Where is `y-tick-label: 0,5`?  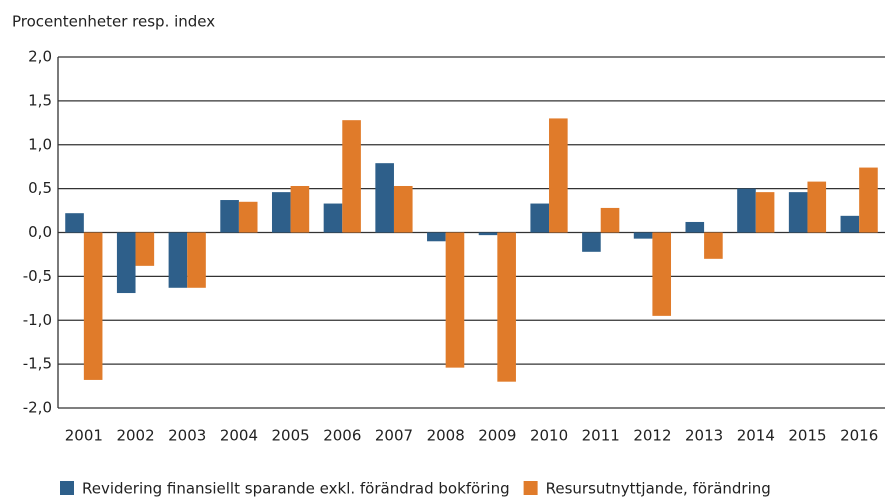 y-tick-label: 0,5 is located at coordinates (40, 188).